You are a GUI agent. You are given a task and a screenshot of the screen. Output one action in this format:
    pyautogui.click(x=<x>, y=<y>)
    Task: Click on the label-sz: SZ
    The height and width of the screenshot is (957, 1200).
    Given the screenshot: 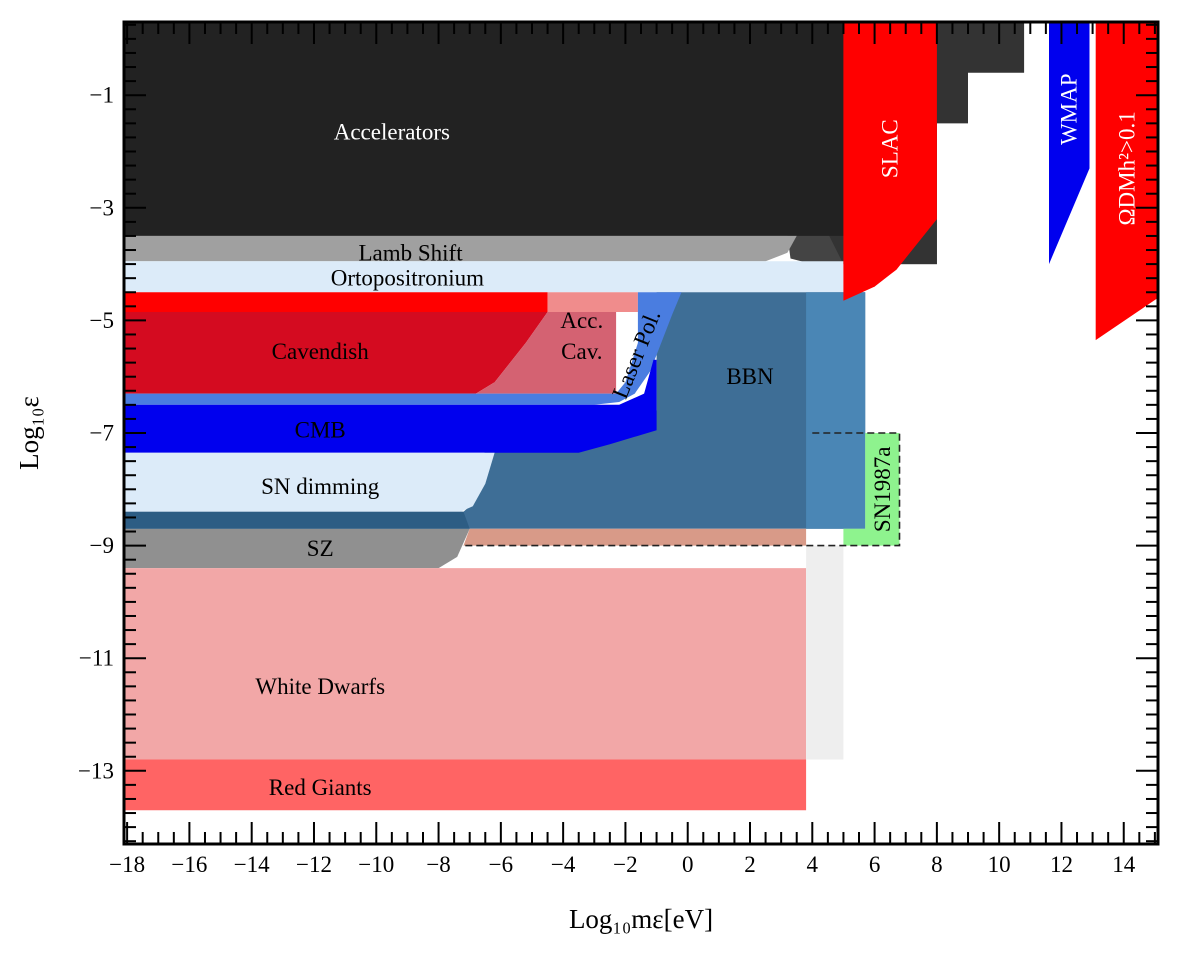 What is the action you would take?
    pyautogui.click(x=320, y=548)
    